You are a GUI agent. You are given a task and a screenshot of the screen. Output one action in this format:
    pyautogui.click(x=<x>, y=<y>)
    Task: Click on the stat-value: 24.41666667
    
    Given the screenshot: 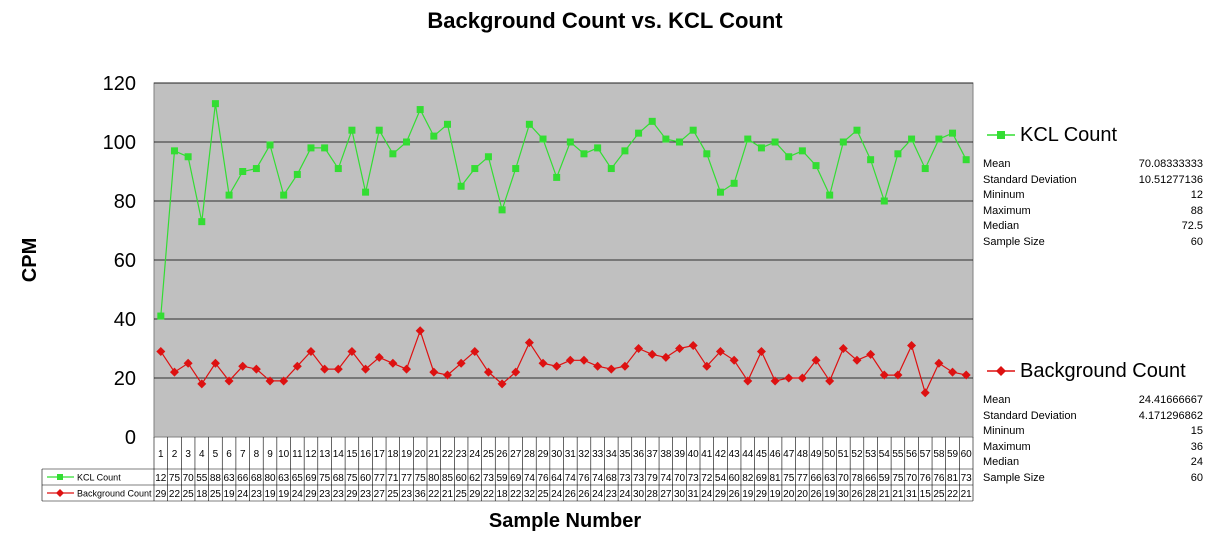 What is the action you would take?
    pyautogui.click(x=1170, y=400)
    